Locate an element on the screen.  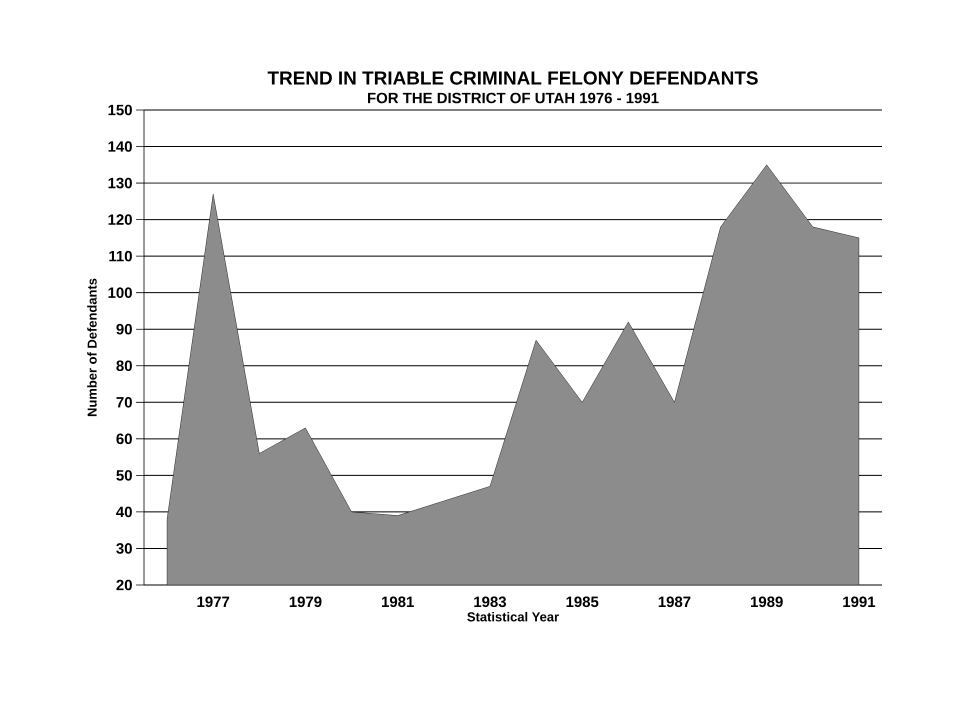
x-tick-label: 1983 is located at coordinates (490, 602).